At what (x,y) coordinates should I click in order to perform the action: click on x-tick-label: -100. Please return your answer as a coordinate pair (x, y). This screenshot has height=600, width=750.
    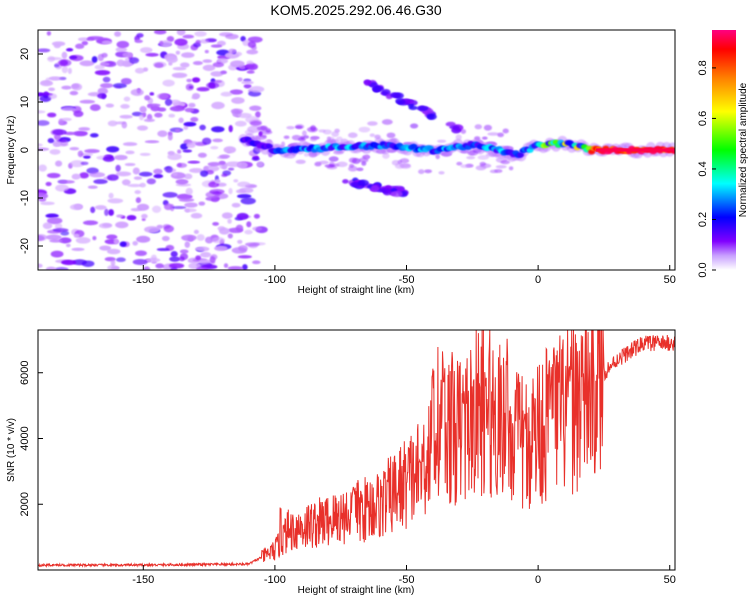
    Looking at the image, I should click on (275, 280).